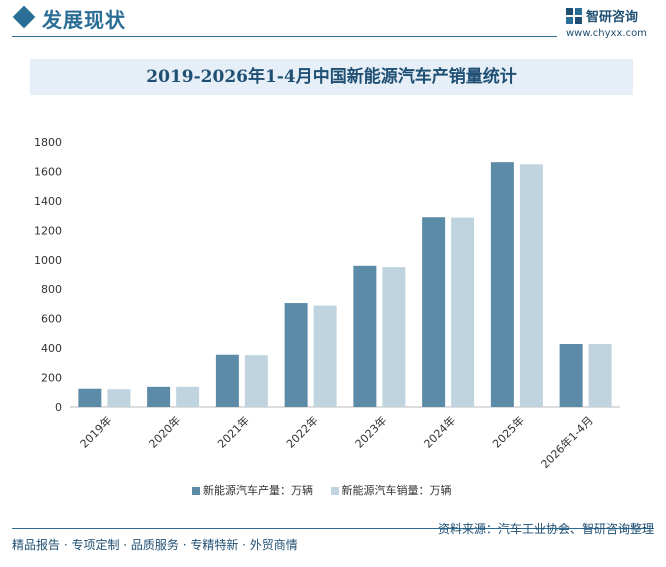  I want to click on footer-divider, so click(333, 528).